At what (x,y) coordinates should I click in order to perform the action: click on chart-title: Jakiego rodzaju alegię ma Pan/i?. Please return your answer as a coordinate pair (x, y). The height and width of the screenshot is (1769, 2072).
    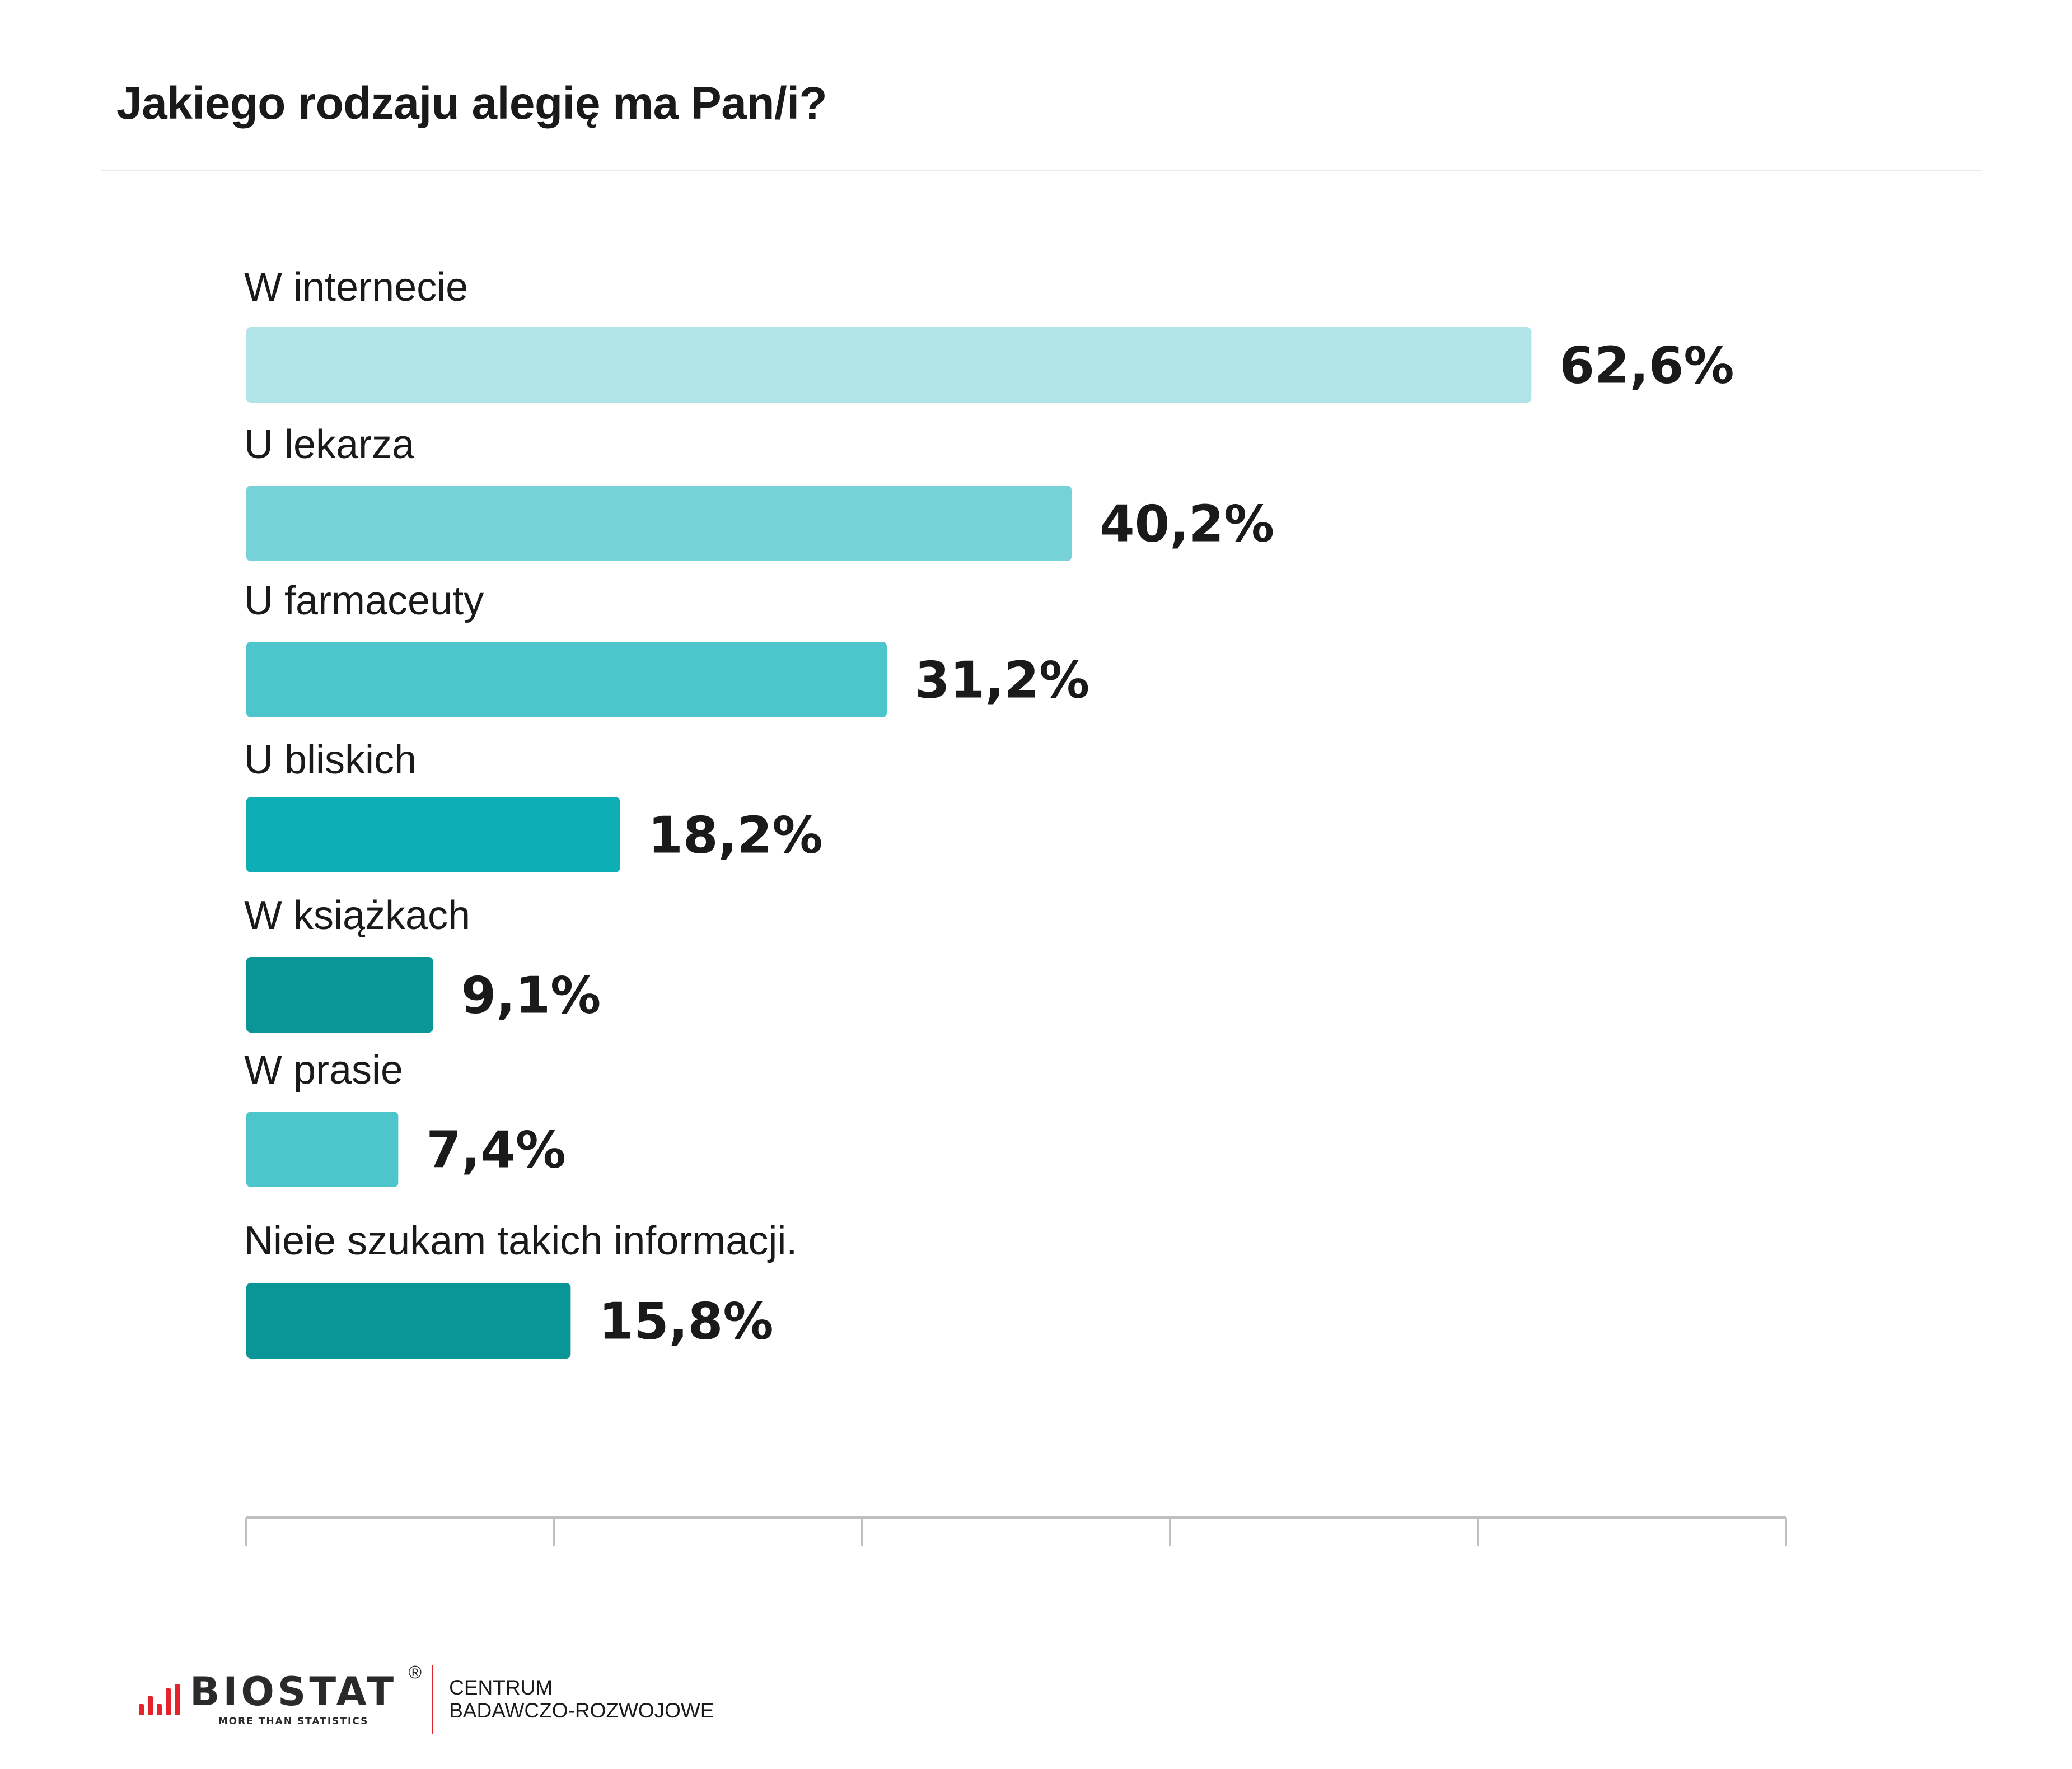
    Looking at the image, I should click on (471, 103).